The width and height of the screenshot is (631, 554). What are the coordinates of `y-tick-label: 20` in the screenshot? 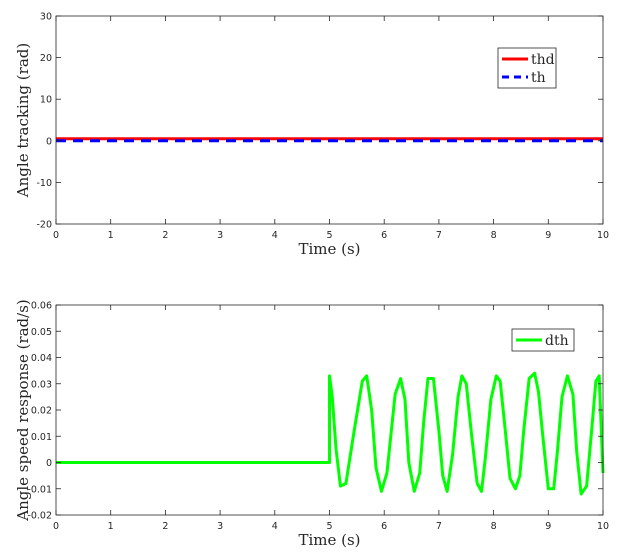 It's located at (46, 58).